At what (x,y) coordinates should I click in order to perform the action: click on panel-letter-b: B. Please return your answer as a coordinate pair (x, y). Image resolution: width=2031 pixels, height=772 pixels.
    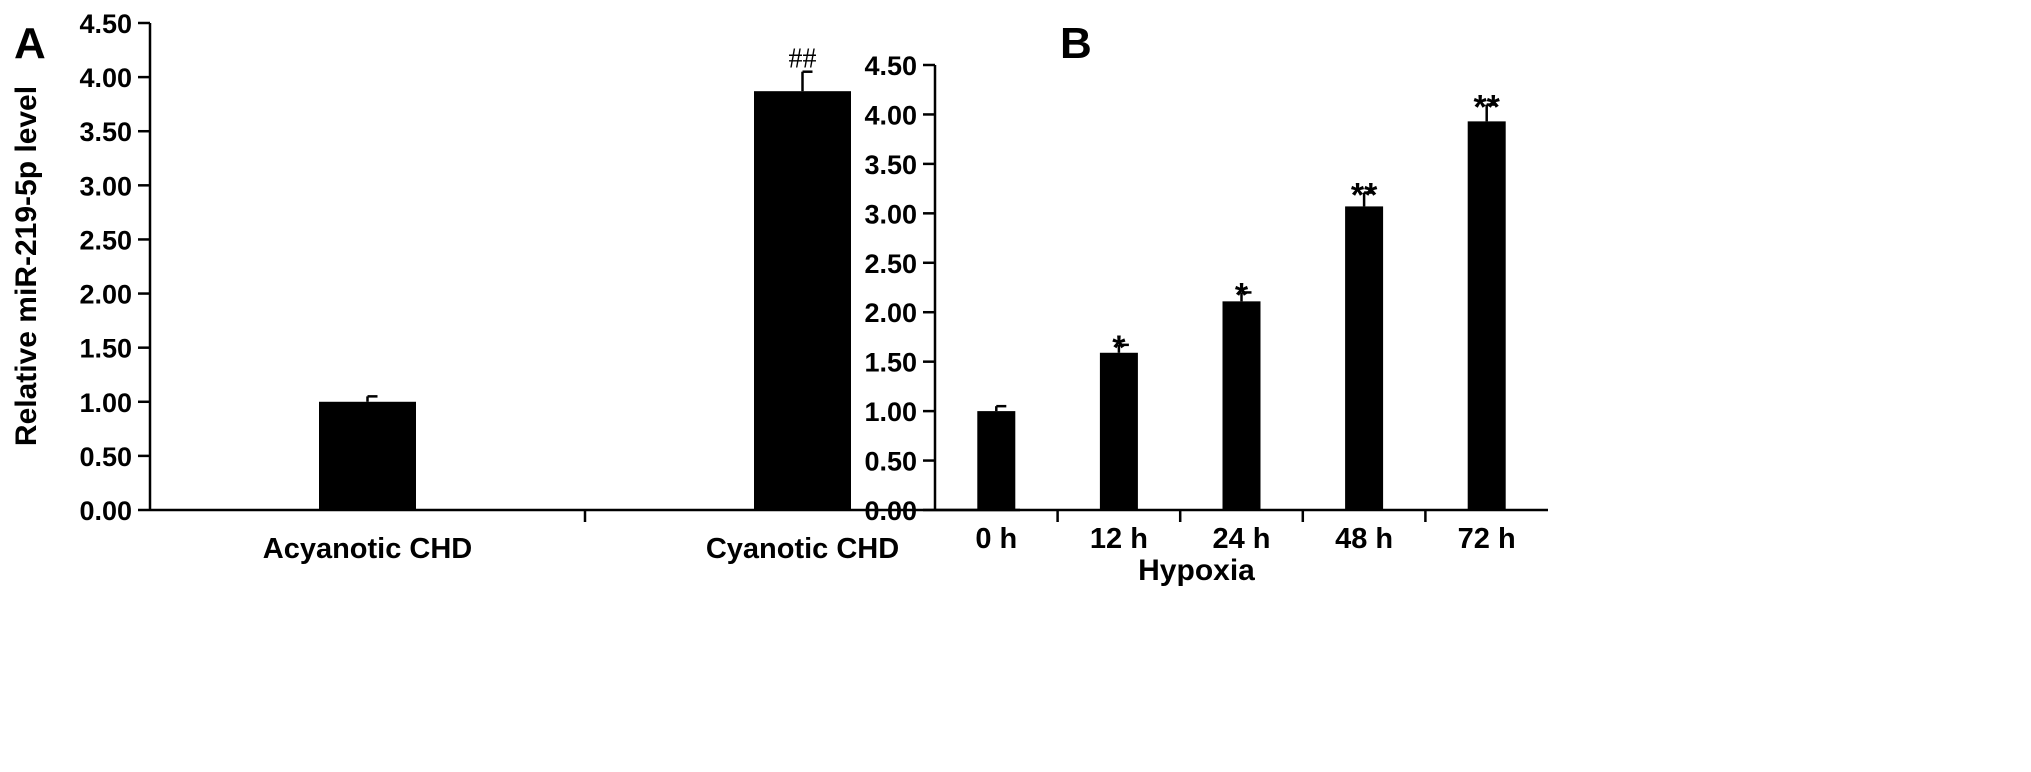
    Looking at the image, I should click on (1076, 43).